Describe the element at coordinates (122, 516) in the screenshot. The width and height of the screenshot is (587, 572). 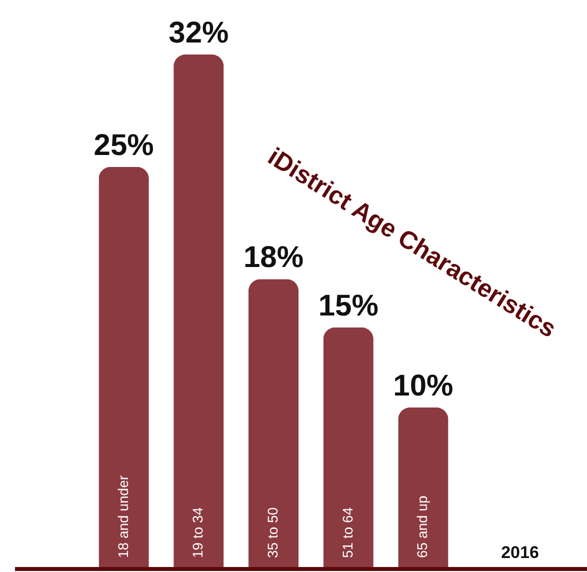
I see `x-tick-label: 18 and under` at that location.